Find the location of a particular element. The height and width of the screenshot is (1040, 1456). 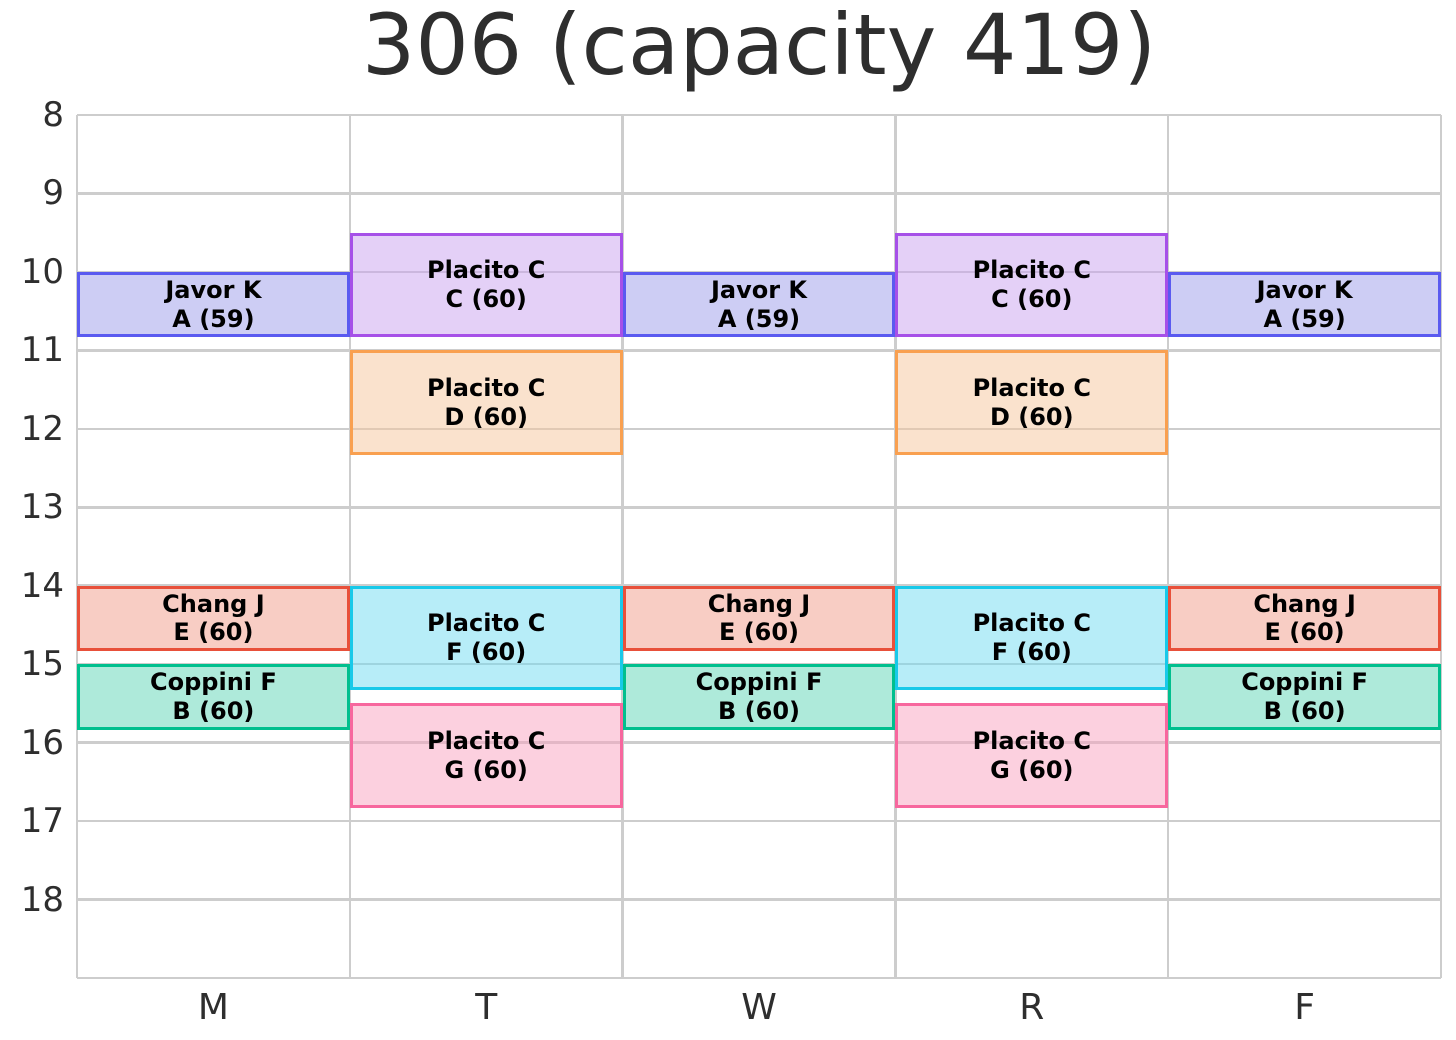

y-tick-label-15: 15 is located at coordinates (42, 664).